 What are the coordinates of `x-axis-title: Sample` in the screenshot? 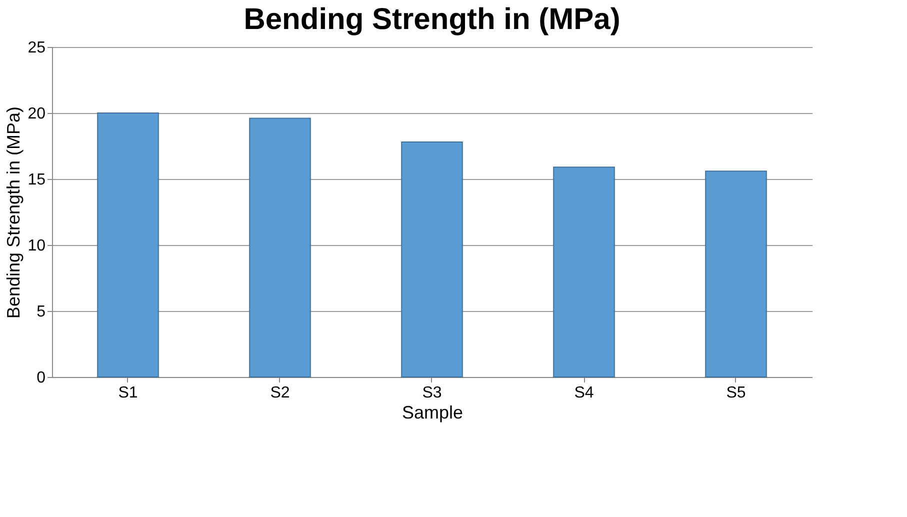 It's located at (433, 412).